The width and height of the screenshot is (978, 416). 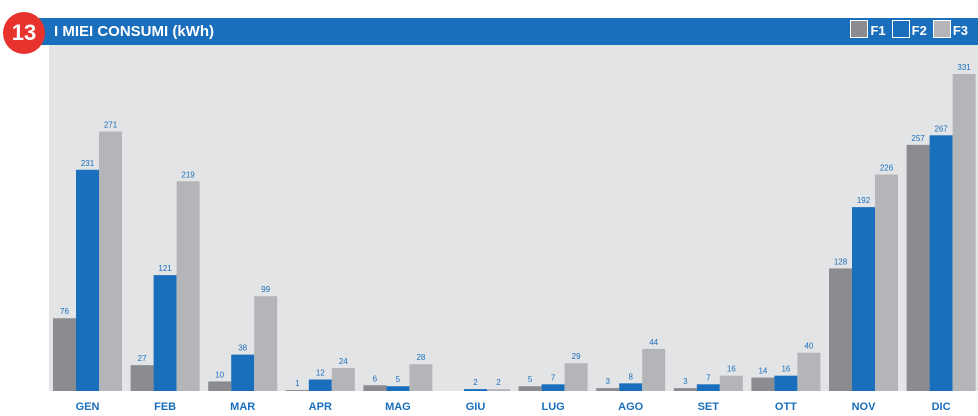 I want to click on bar-f3-gen, so click(x=110, y=261).